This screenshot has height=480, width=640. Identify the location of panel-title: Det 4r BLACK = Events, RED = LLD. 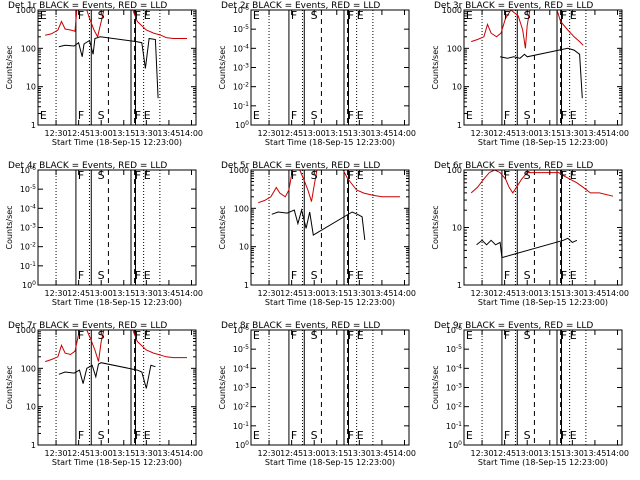
(87, 166).